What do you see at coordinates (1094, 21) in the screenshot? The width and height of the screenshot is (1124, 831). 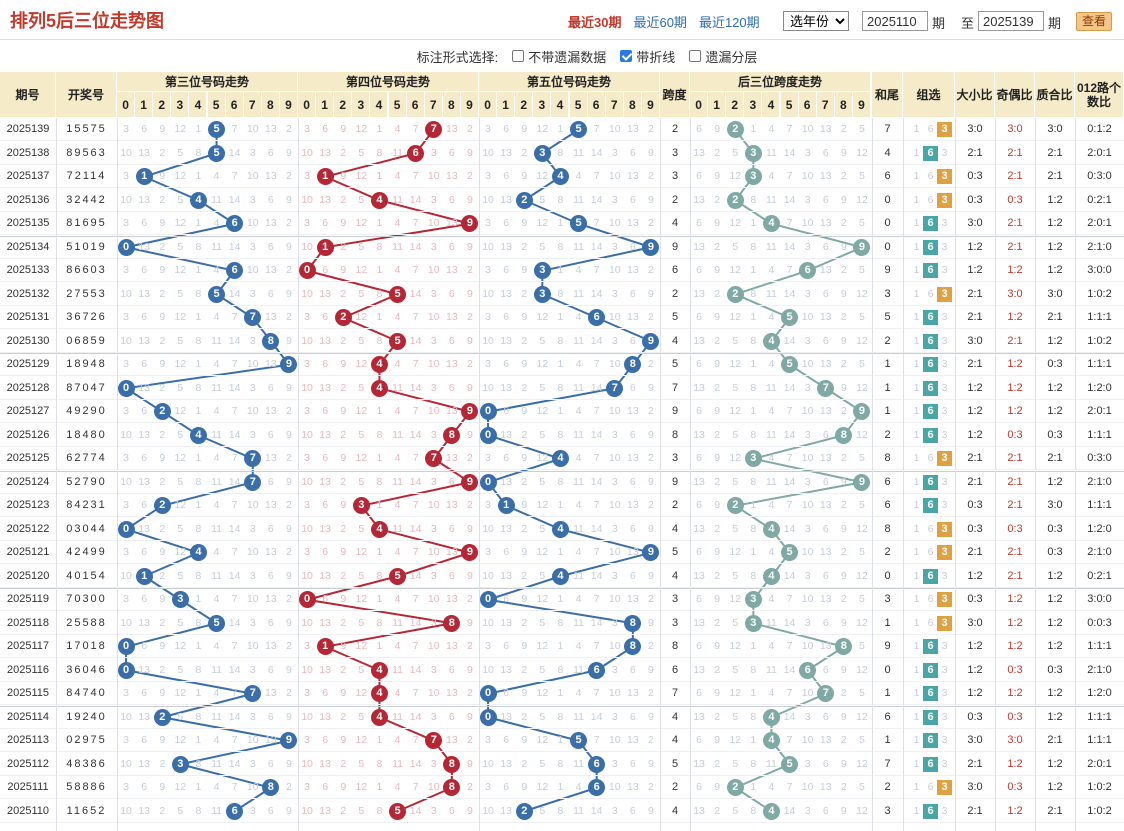 I see `view-button: 查看` at bounding box center [1094, 21].